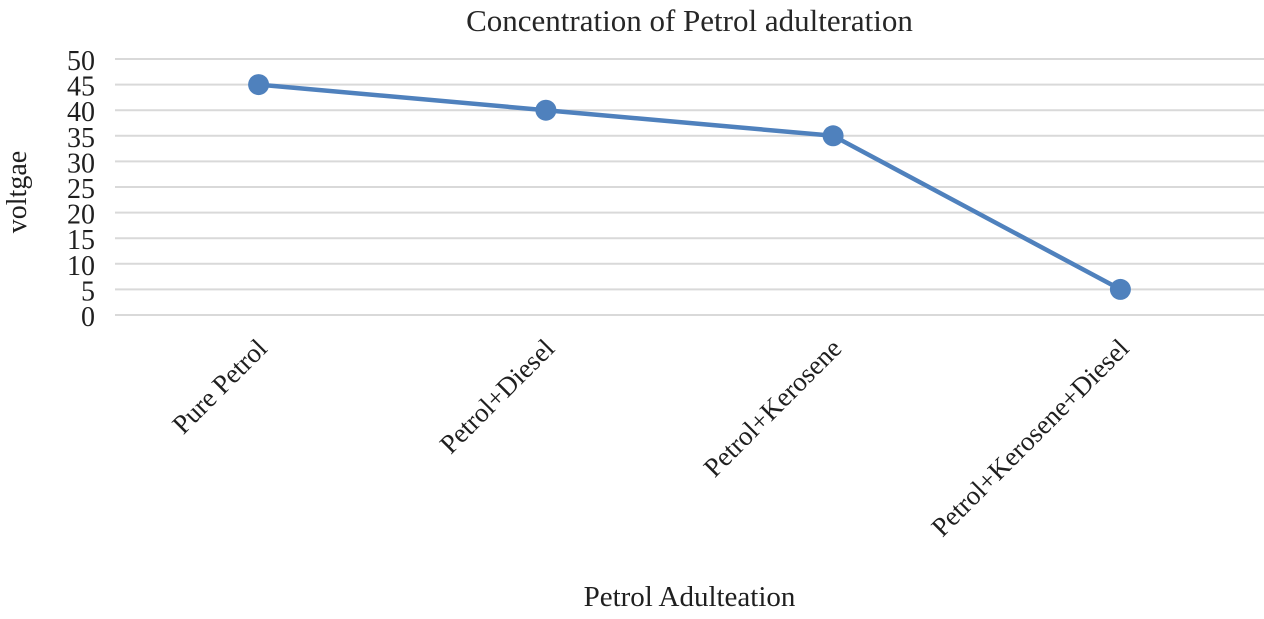 The width and height of the screenshot is (1264, 619). What do you see at coordinates (81, 215) in the screenshot?
I see `y-tick-label: 20` at bounding box center [81, 215].